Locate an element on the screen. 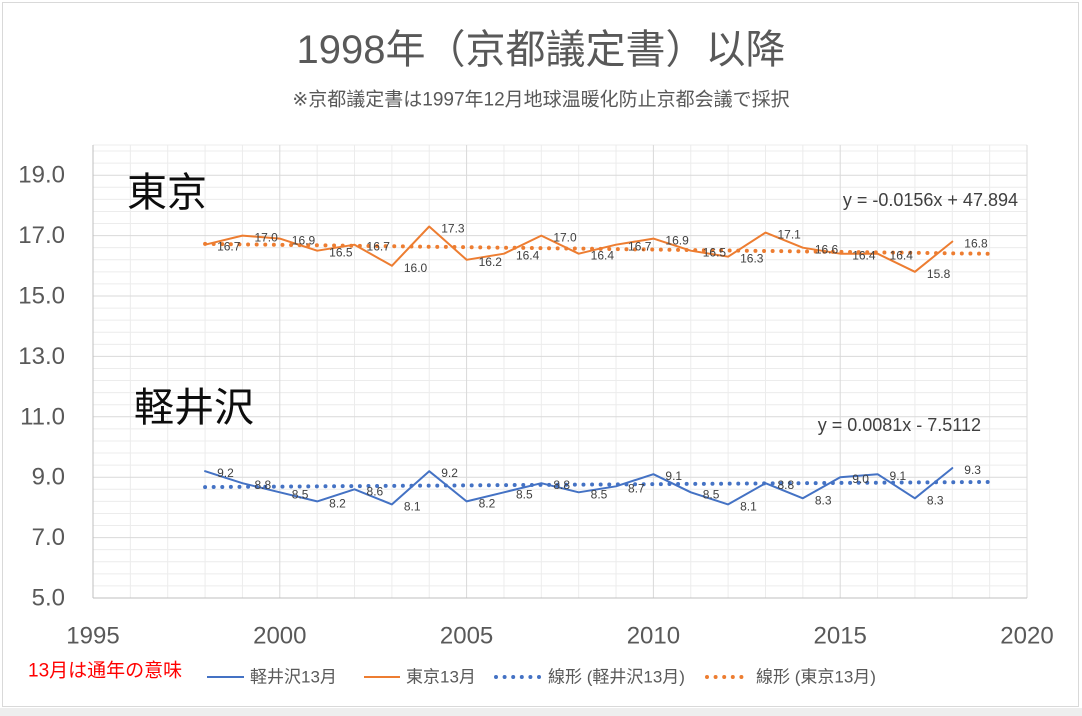 The width and height of the screenshot is (1082, 716). series-line-karuizawa is located at coordinates (579, 486).